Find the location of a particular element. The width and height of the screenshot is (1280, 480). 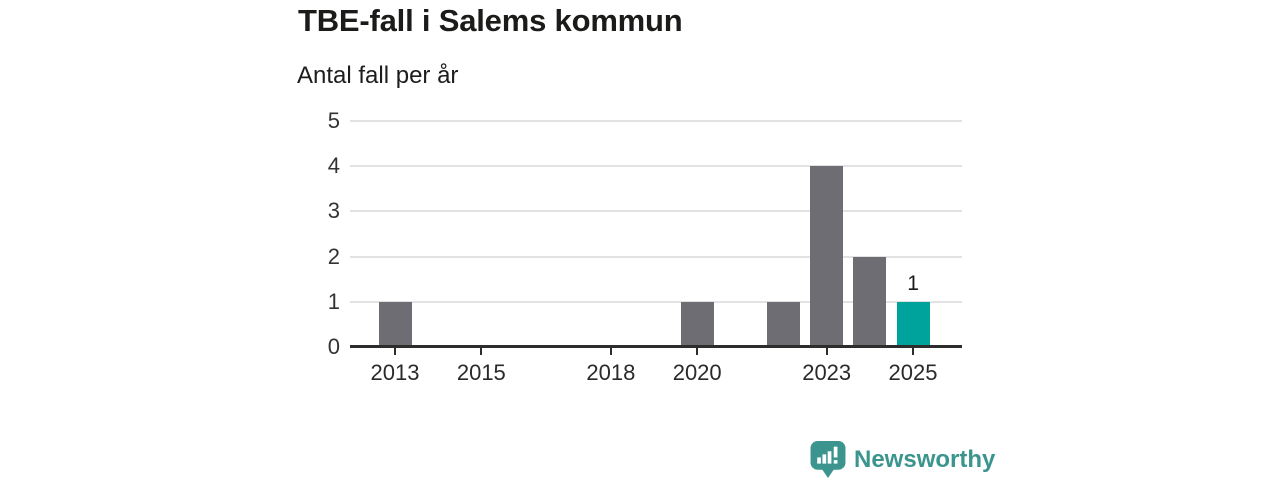

y-tick-label-0: 0 is located at coordinates (333, 346).